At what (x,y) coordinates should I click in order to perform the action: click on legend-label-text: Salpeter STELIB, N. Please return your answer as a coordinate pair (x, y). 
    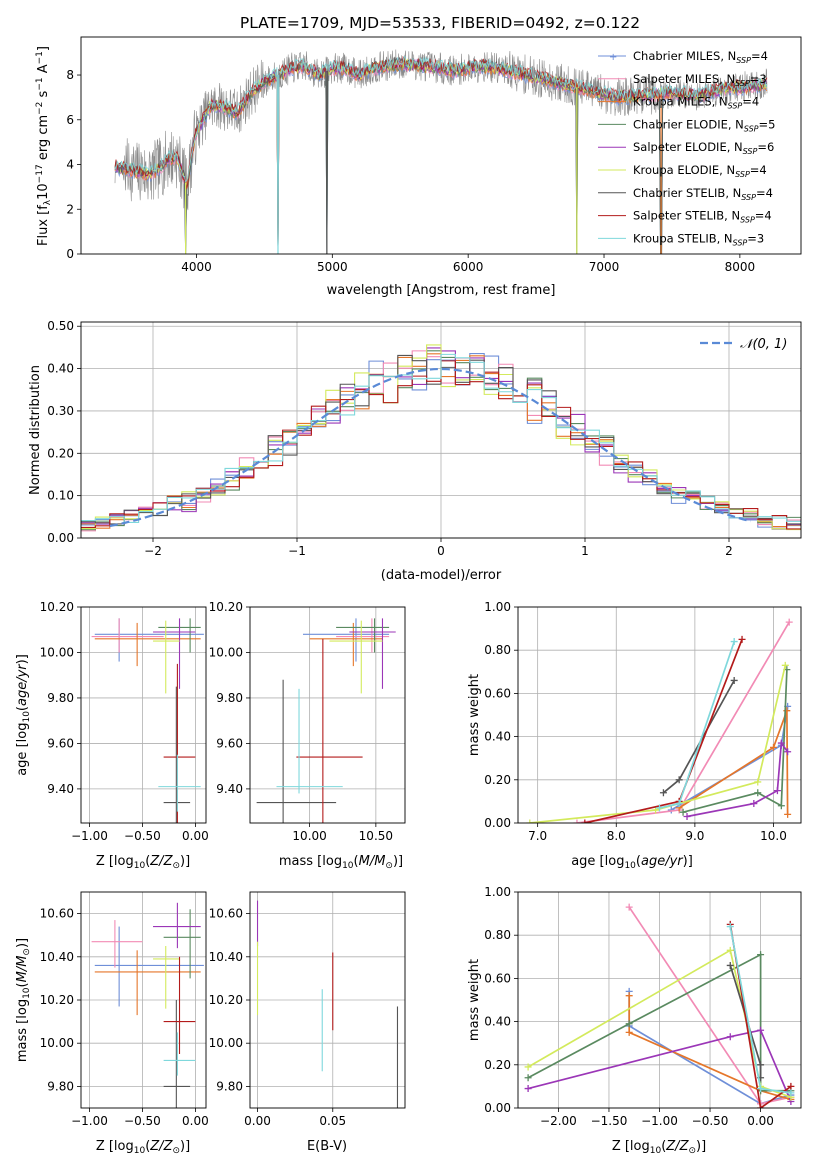
    Looking at the image, I should click on (686, 216).